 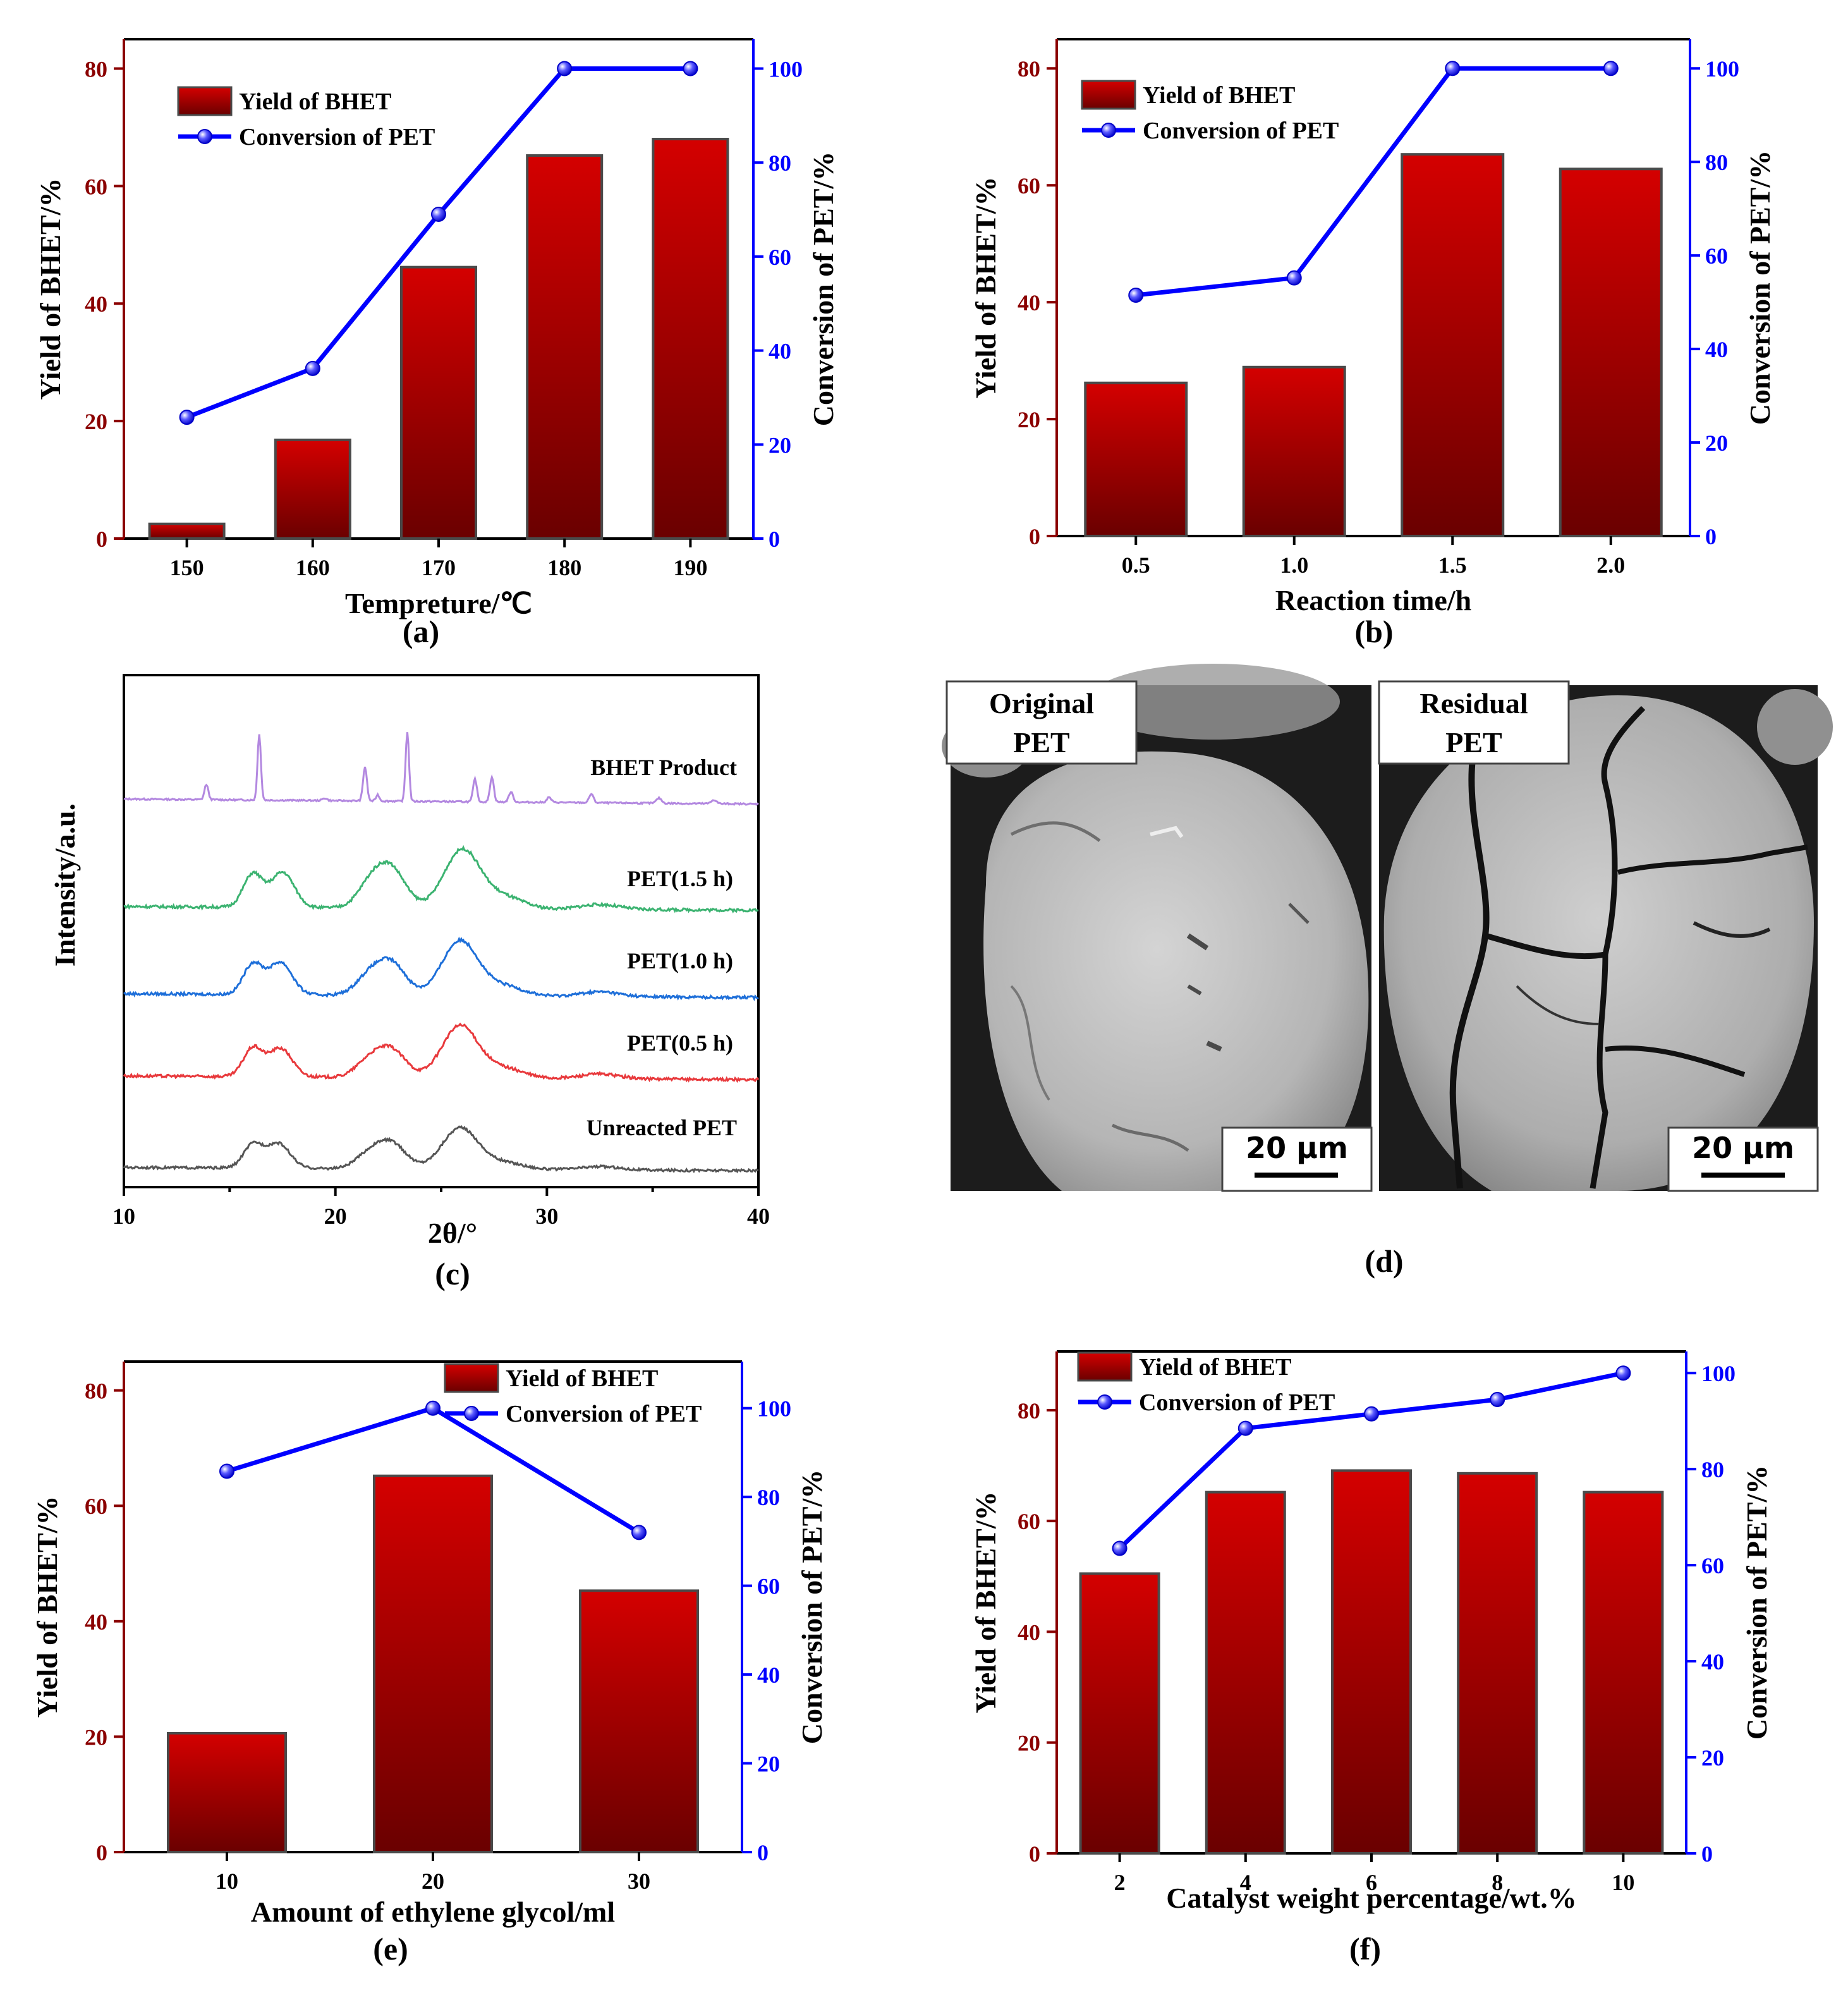 I want to click on sem-image-residual, so click(x=1606, y=938).